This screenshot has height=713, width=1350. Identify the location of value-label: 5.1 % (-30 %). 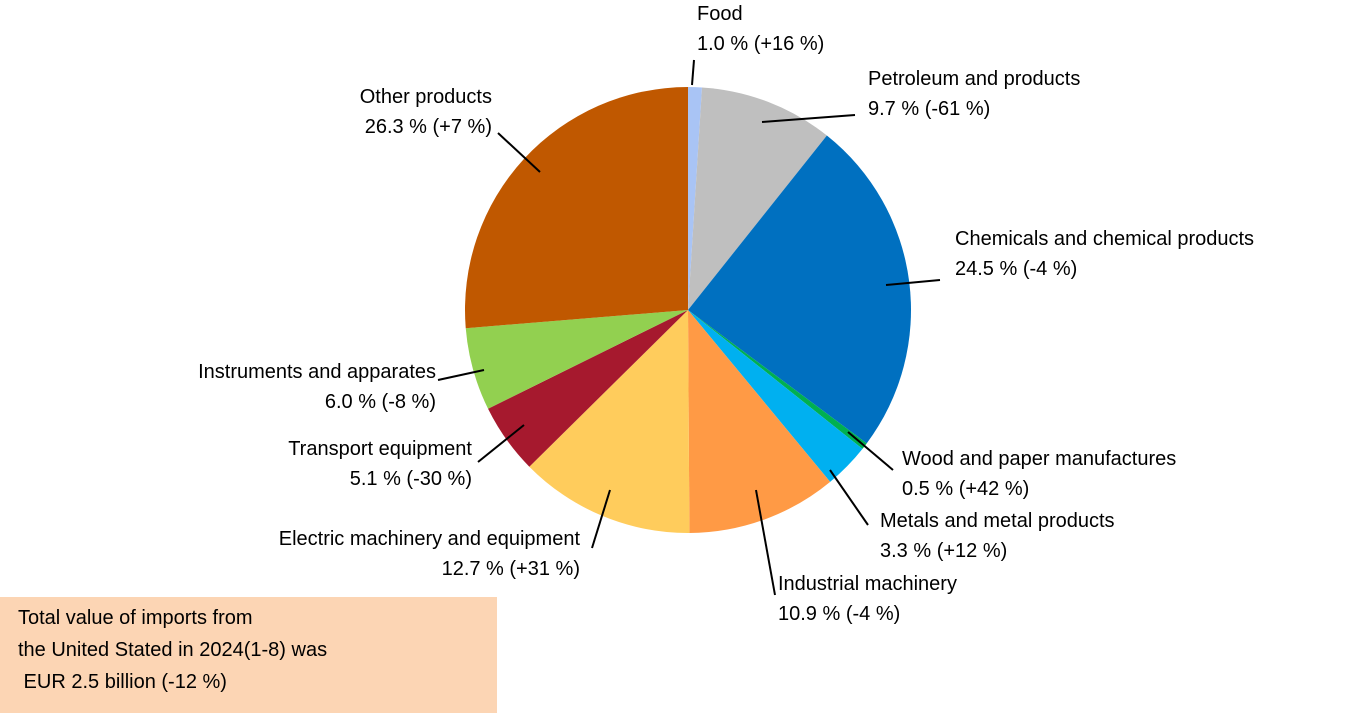
(411, 479).